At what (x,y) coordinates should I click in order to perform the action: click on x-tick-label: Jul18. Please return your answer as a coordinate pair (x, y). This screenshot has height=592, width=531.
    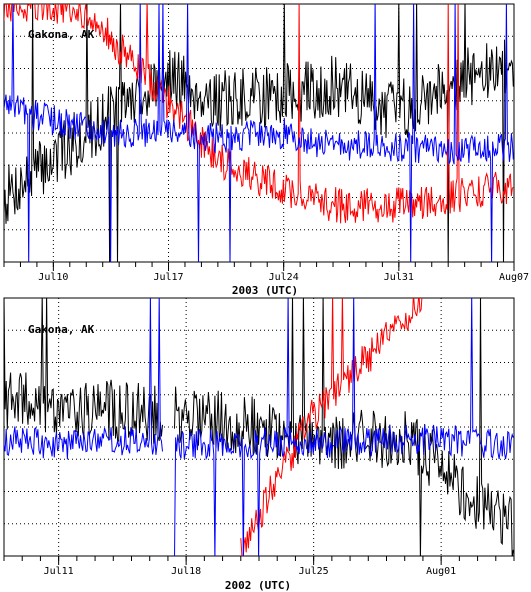
    Looking at the image, I should click on (186, 571).